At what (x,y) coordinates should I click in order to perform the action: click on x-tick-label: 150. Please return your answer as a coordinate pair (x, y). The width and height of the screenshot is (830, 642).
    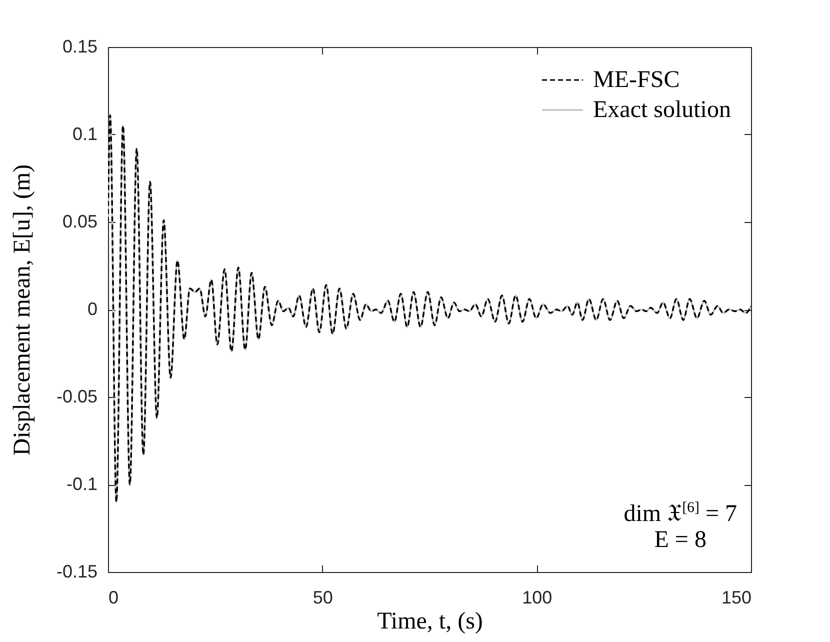
    Looking at the image, I should click on (736, 598).